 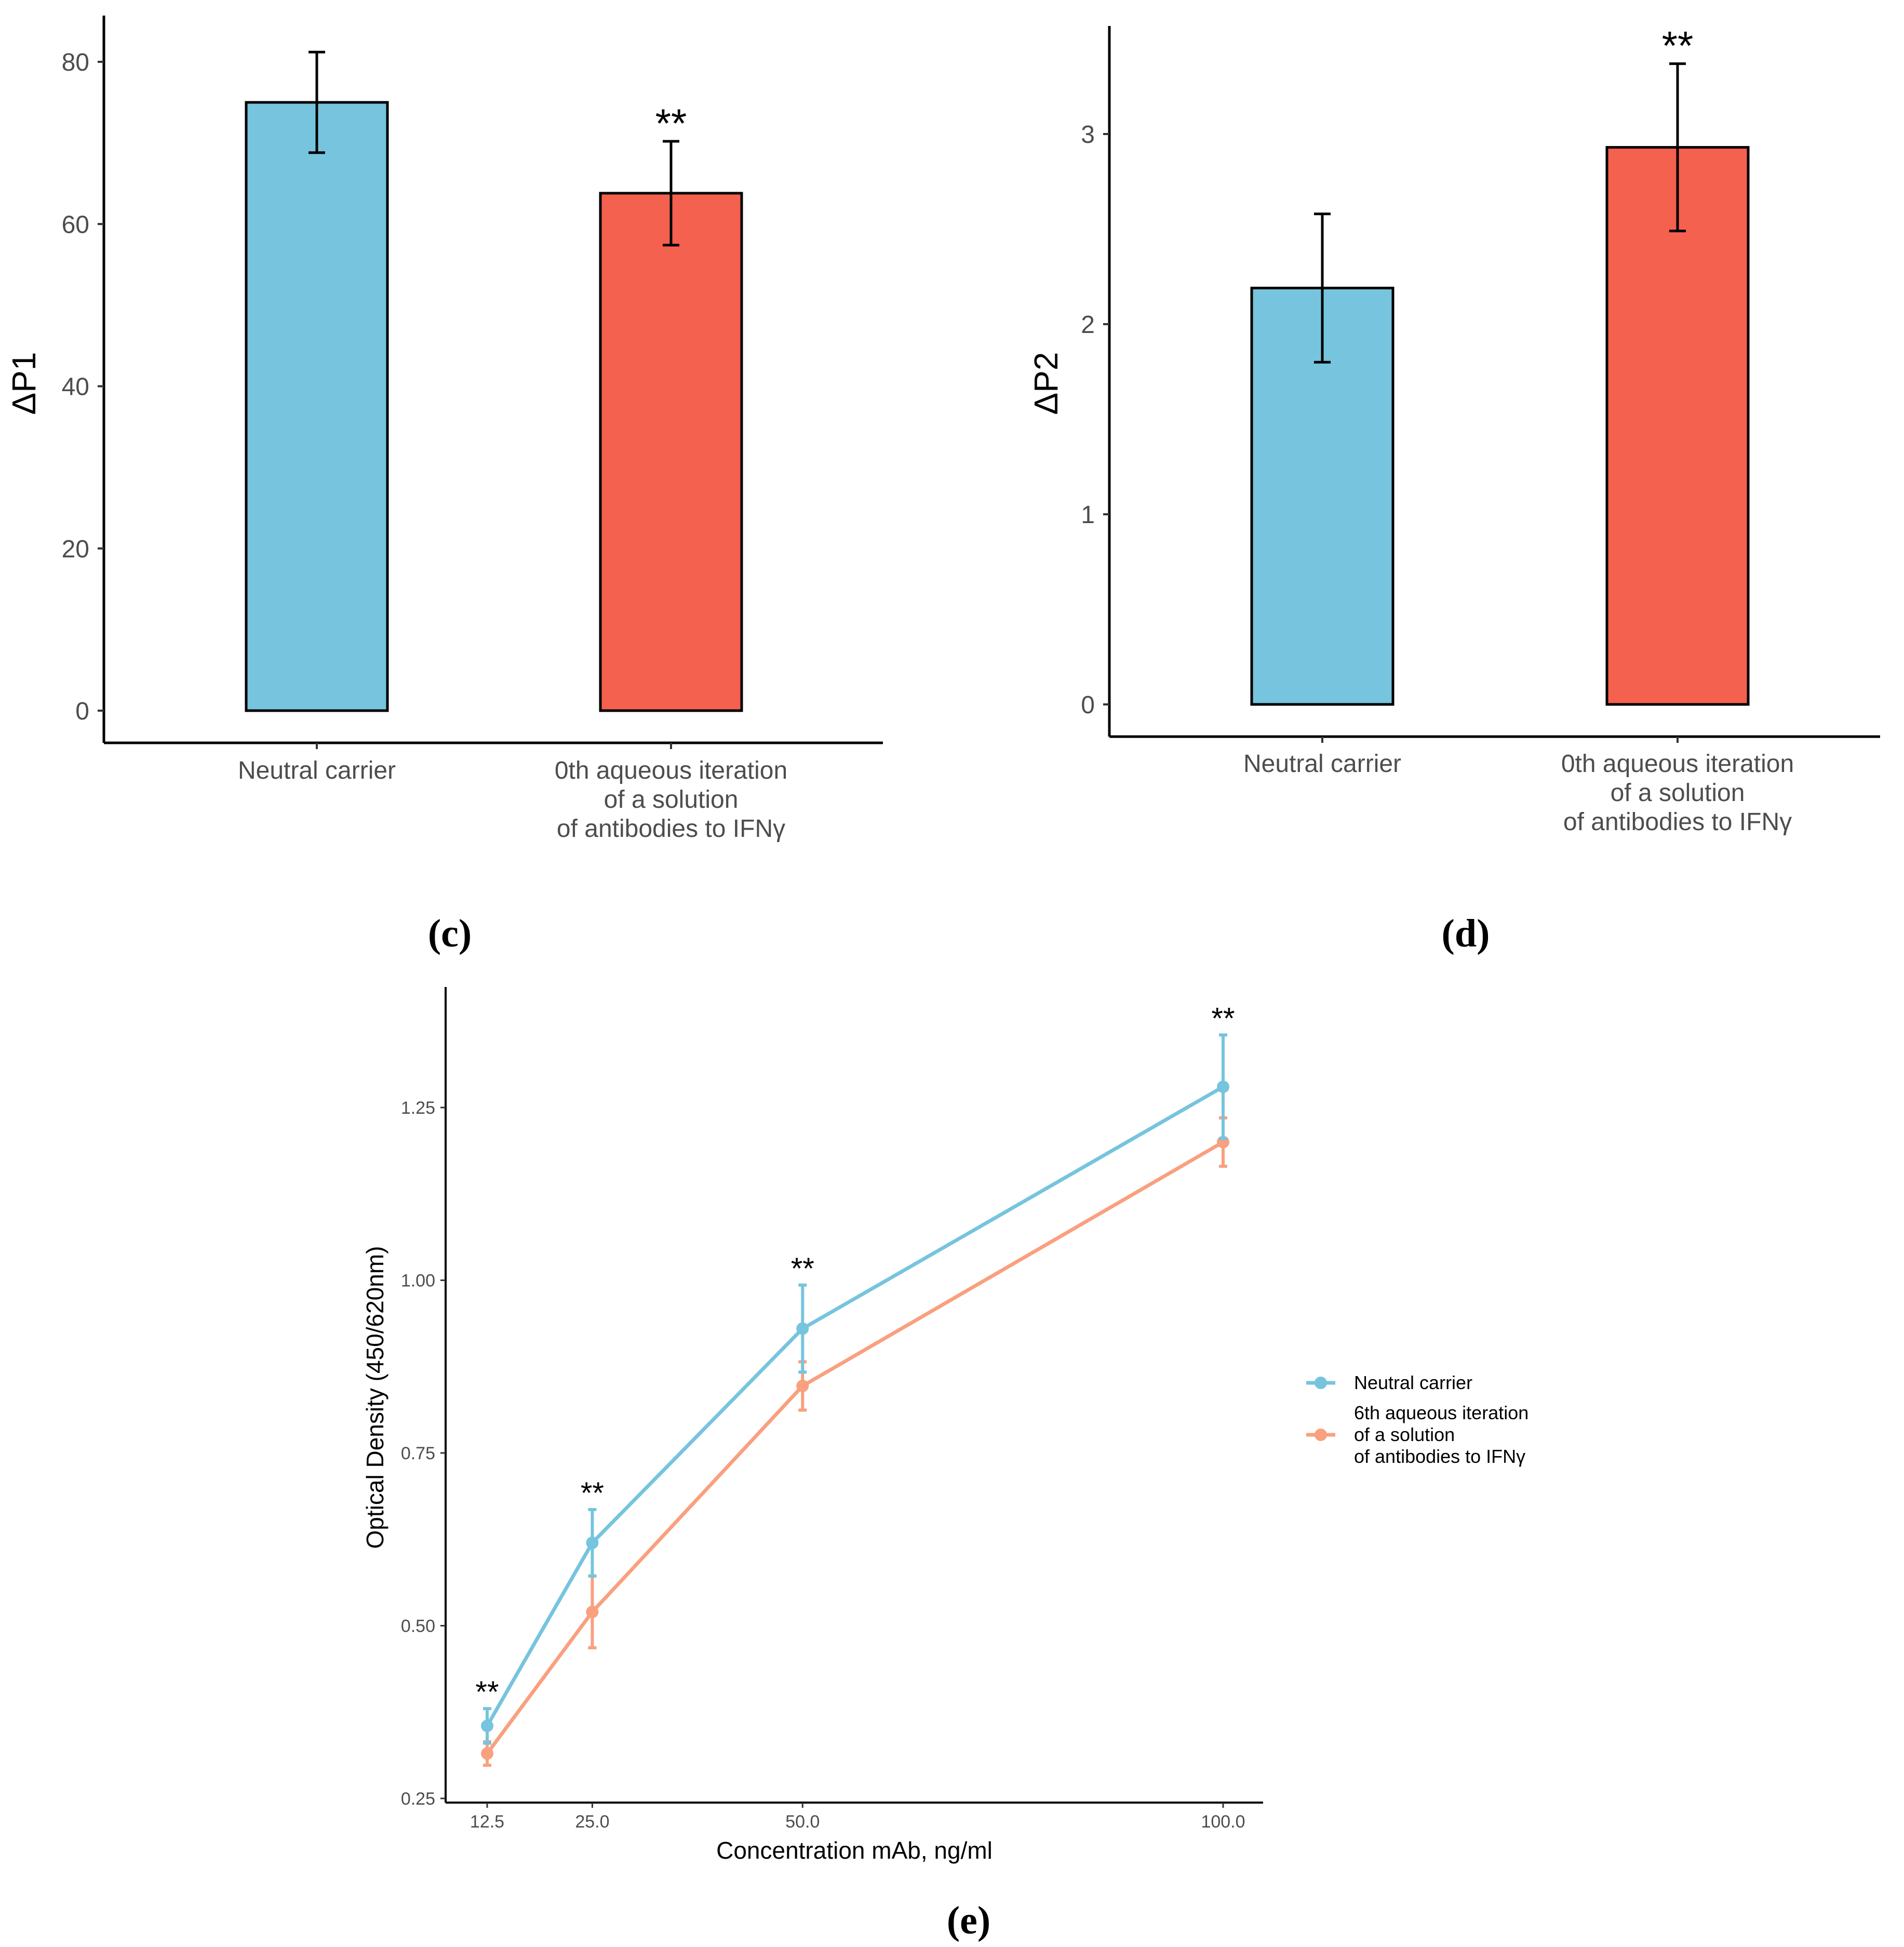 What do you see at coordinates (855, 1851) in the screenshot?
I see `x-axis-title: Concentration mAb, ng/ml` at bounding box center [855, 1851].